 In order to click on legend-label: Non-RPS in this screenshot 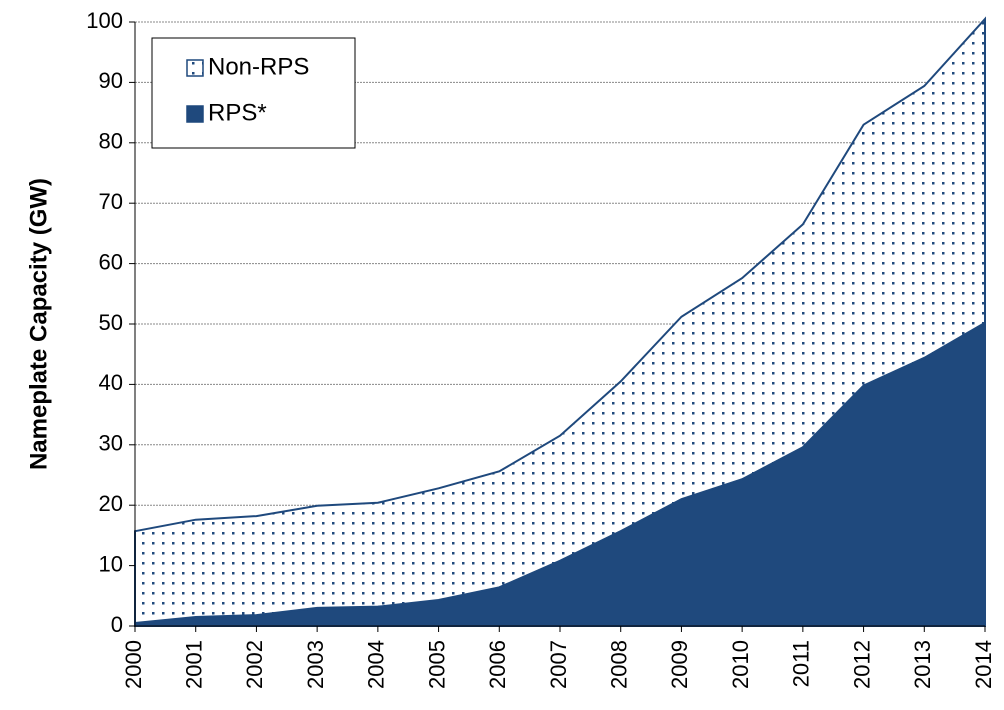, I will do `click(258, 66)`.